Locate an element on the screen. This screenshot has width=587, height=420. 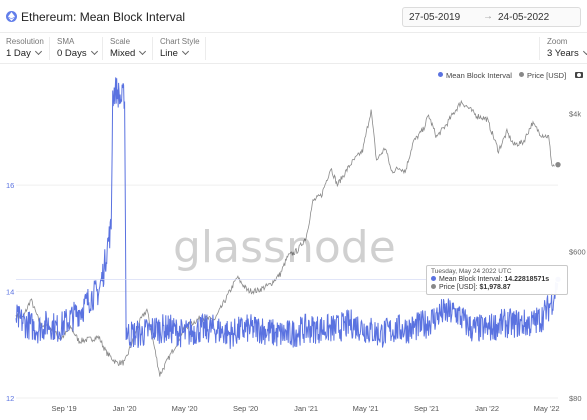
camera-icon is located at coordinates (579, 75).